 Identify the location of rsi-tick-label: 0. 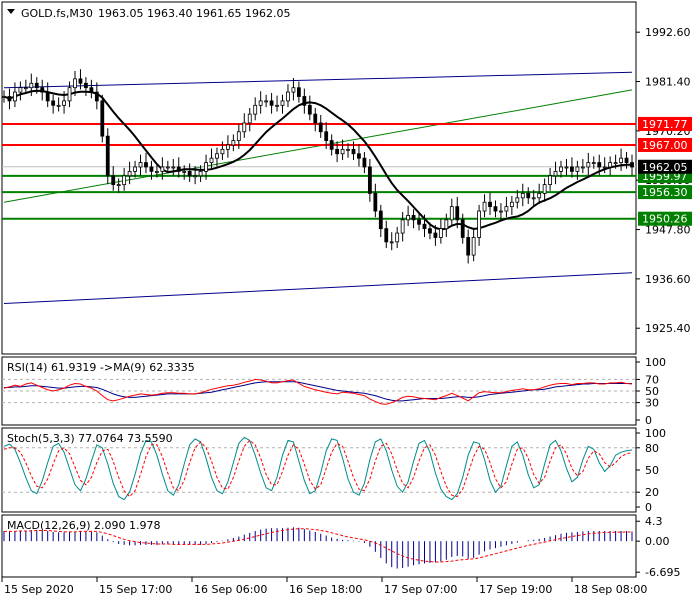
(648, 420).